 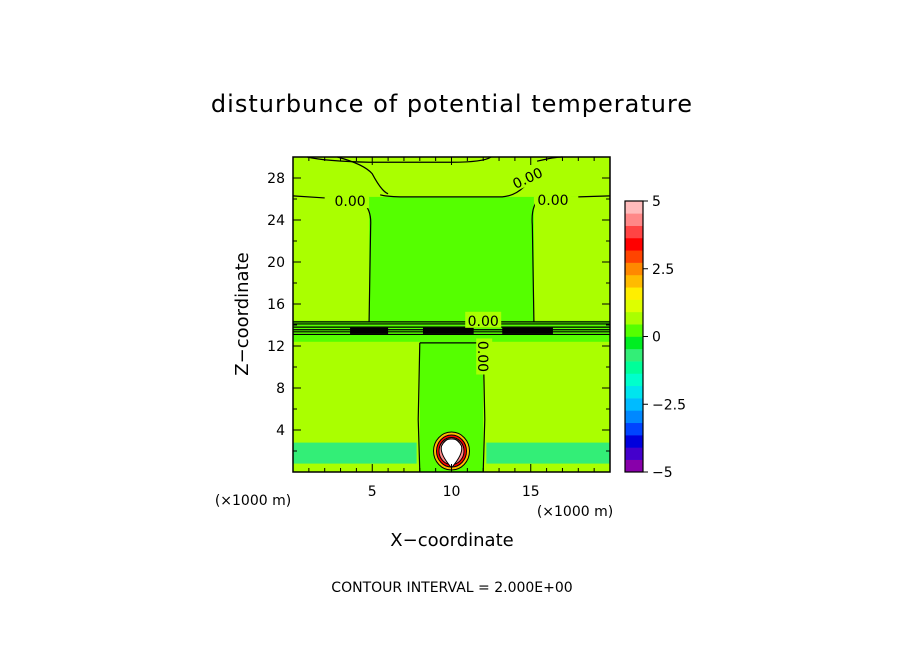 I want to click on region-near-surface-left, so click(x=355, y=453).